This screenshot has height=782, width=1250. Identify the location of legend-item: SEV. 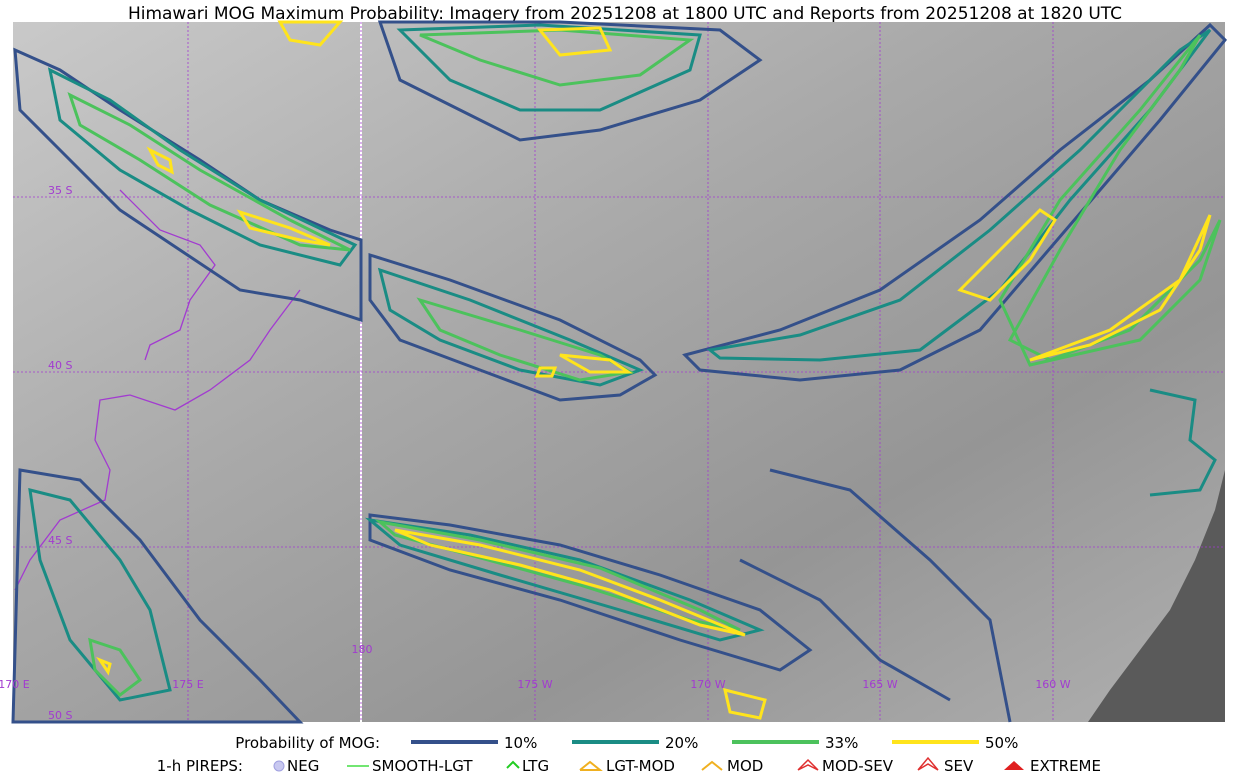
(959, 766).